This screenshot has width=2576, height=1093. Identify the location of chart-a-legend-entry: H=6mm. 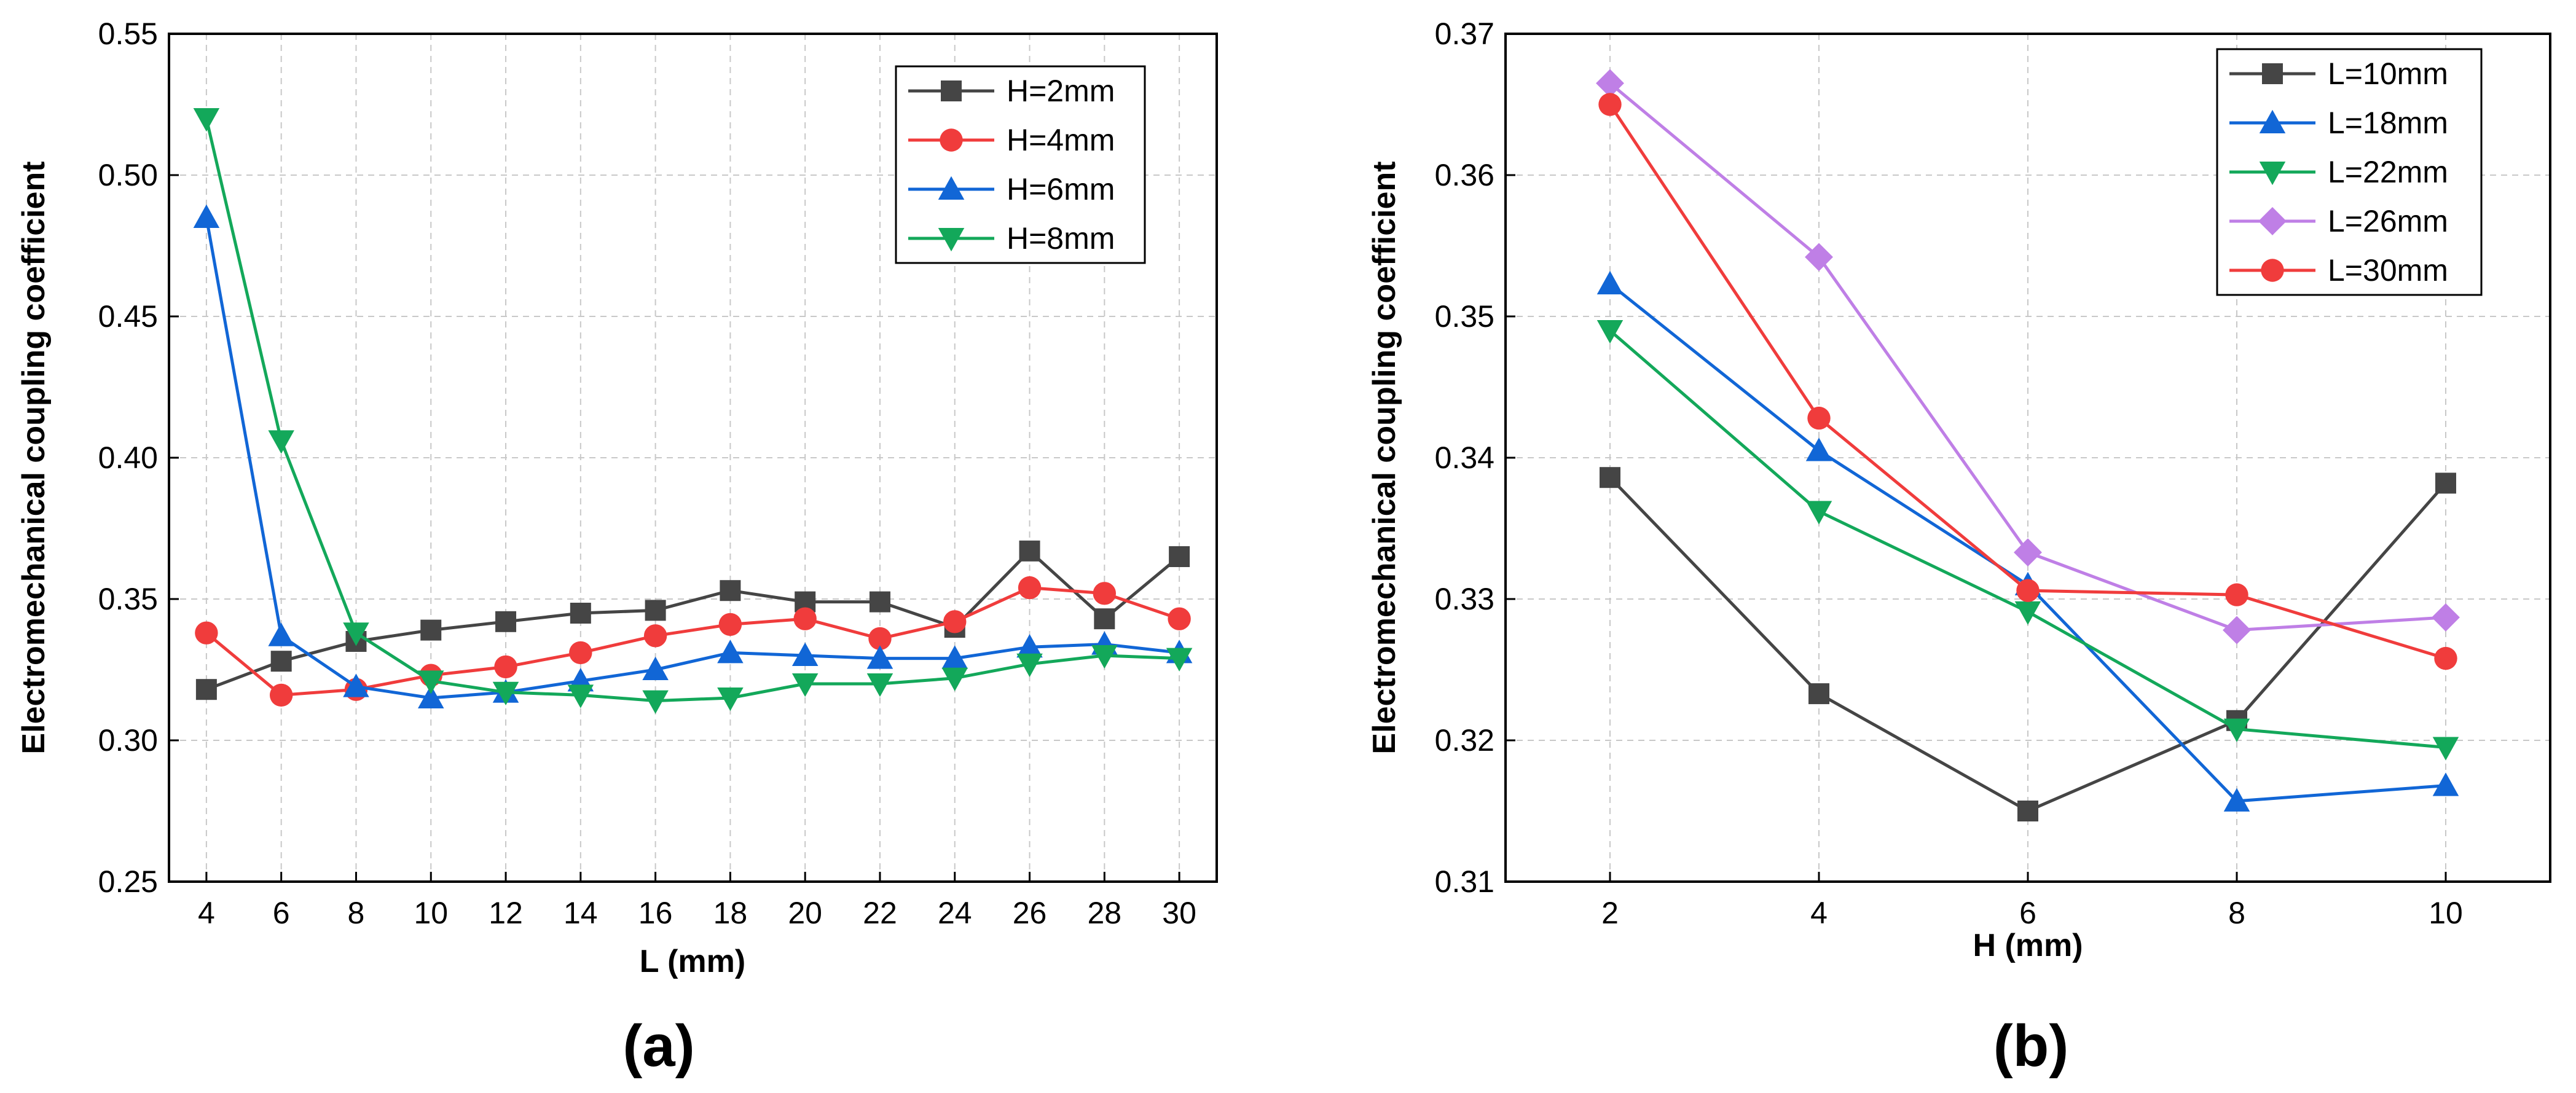
(1011, 189).